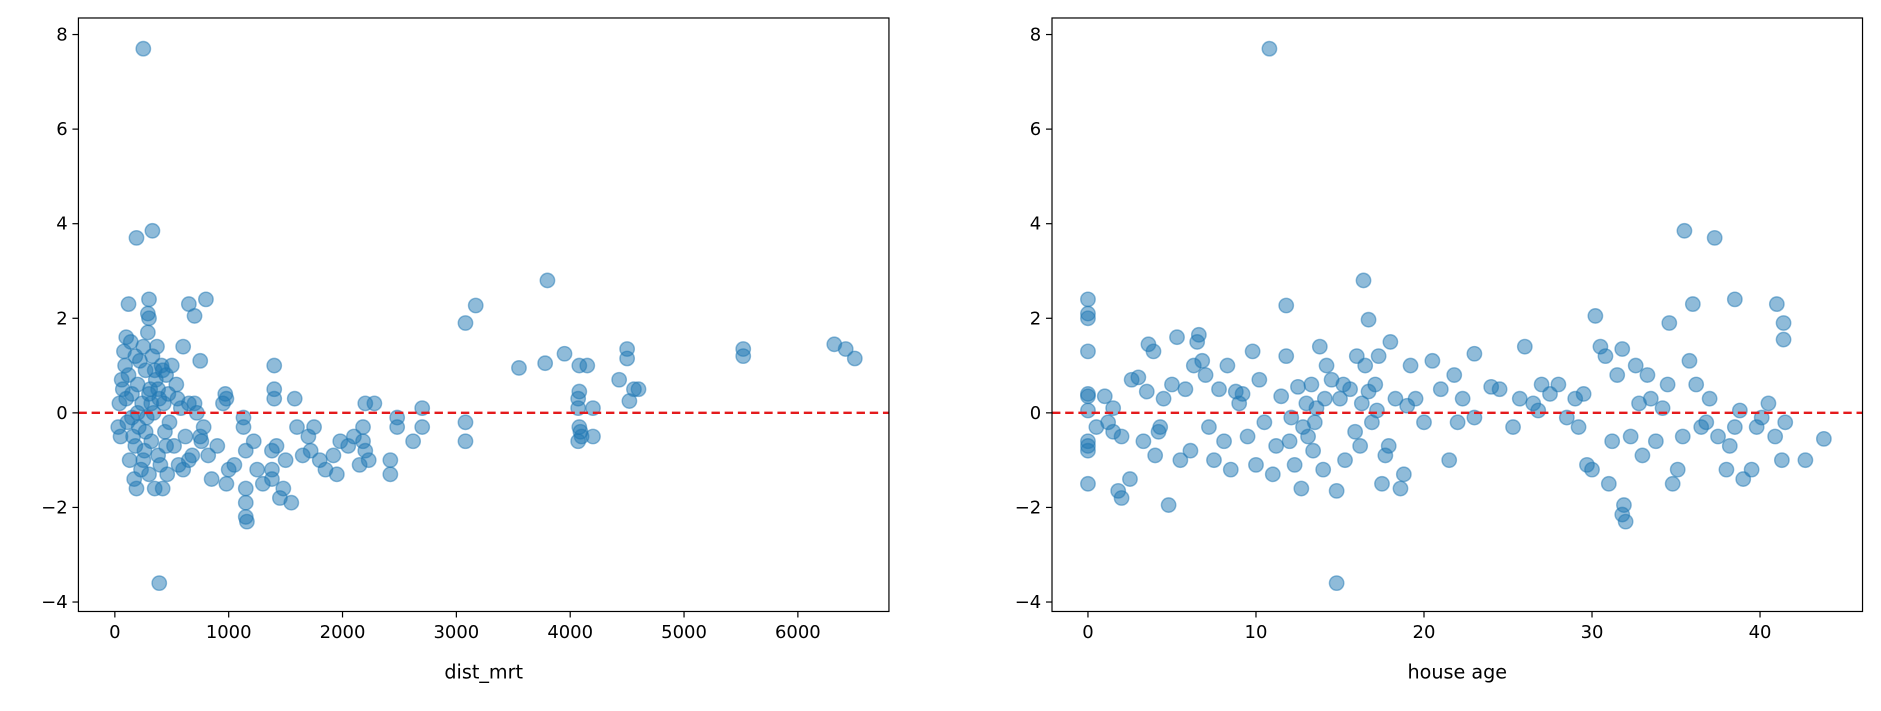  I want to click on y-tick-label: 4, so click(1035, 224).